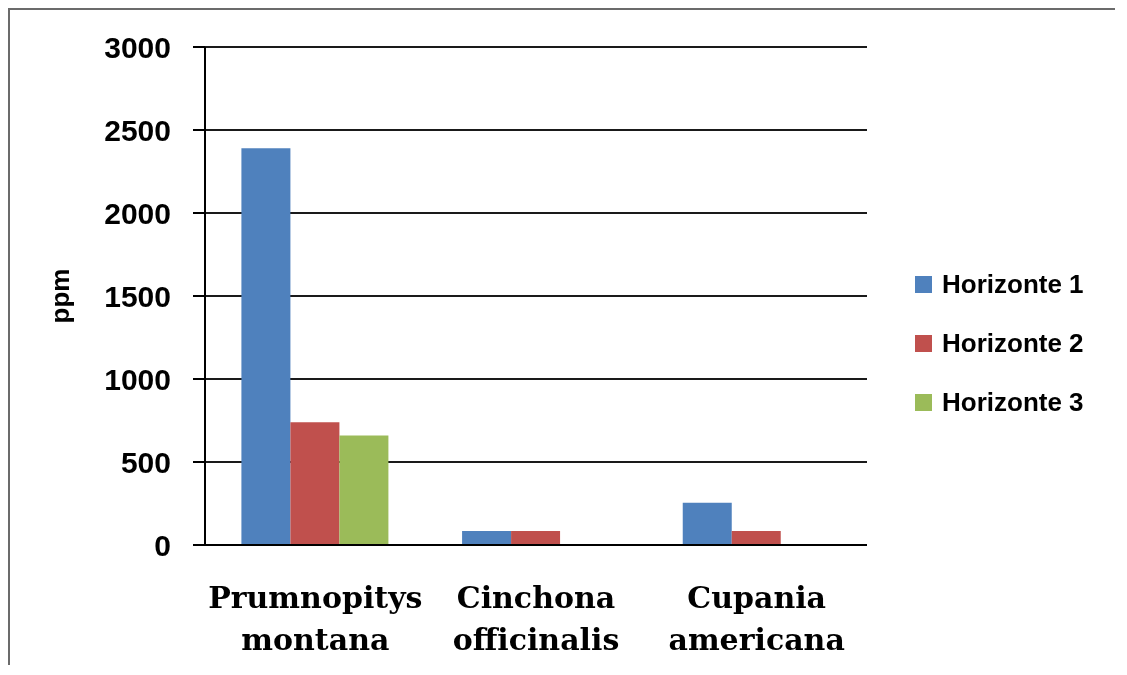  Describe the element at coordinates (1013, 284) in the screenshot. I see `legend-label: Horizonte 1` at that location.